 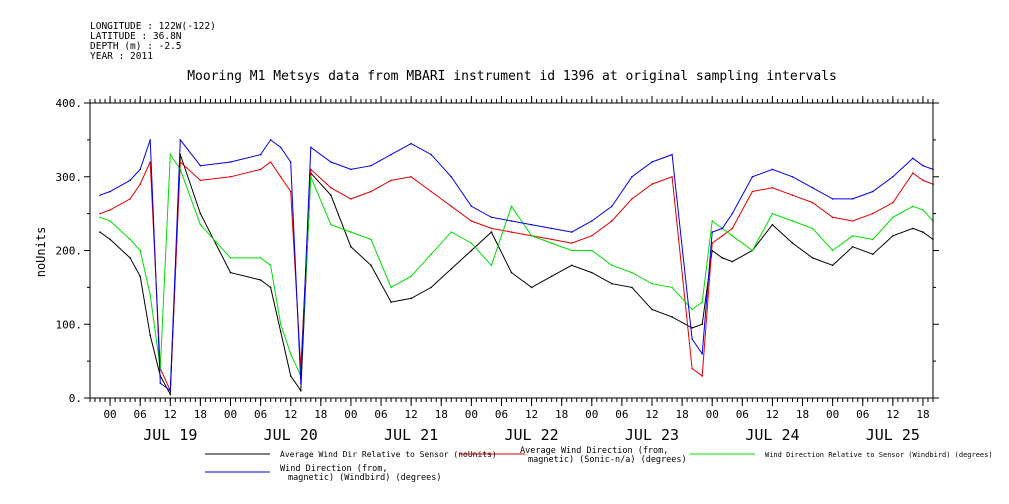 I want to click on legend-label-4: Wind Direction (from,, so click(x=333, y=469).